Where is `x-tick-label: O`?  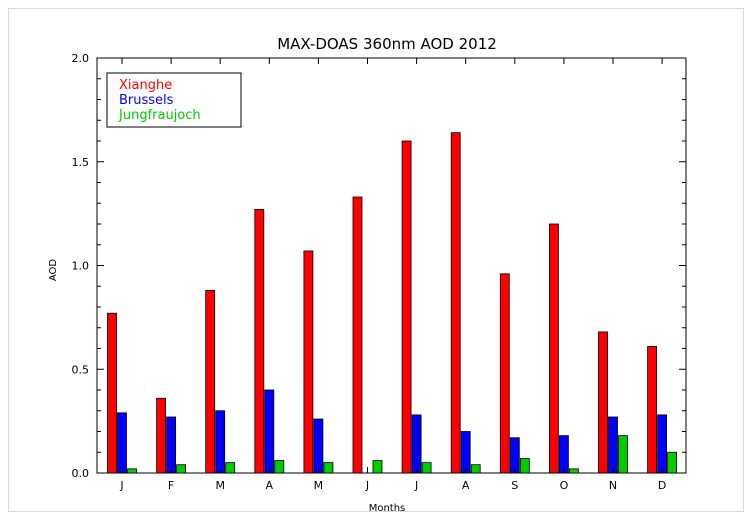 x-tick-label: O is located at coordinates (564, 485).